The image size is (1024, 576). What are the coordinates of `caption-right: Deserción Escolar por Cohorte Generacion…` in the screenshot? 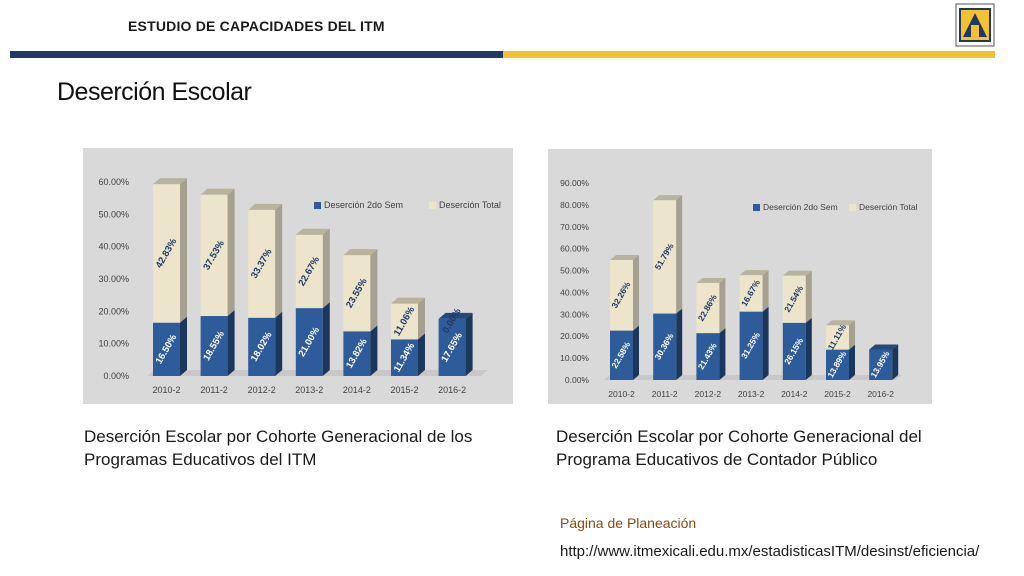 It's located at (739, 448).